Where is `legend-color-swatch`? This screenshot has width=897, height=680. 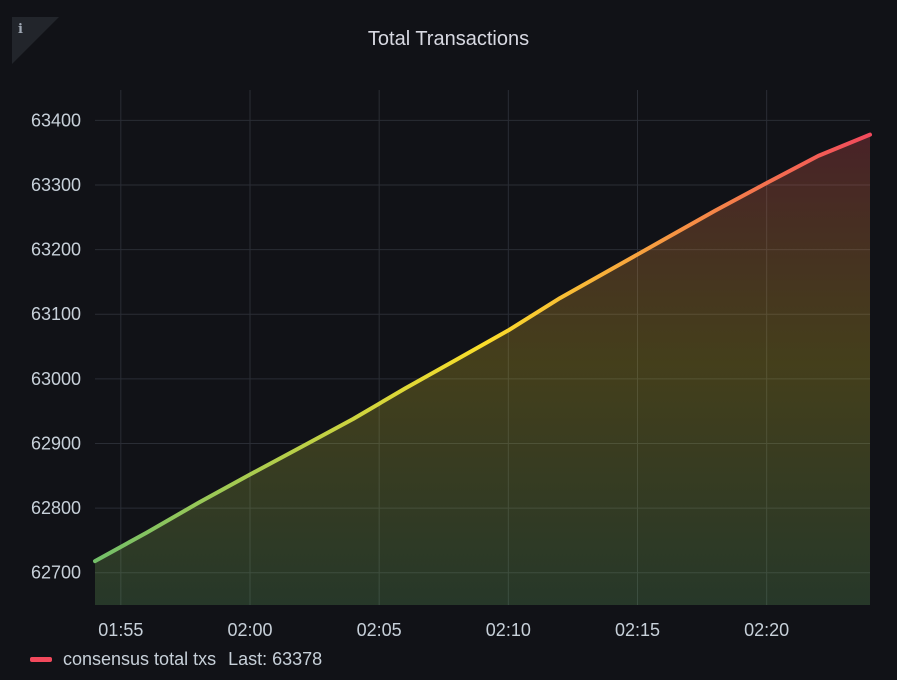
legend-color-swatch is located at coordinates (41, 659).